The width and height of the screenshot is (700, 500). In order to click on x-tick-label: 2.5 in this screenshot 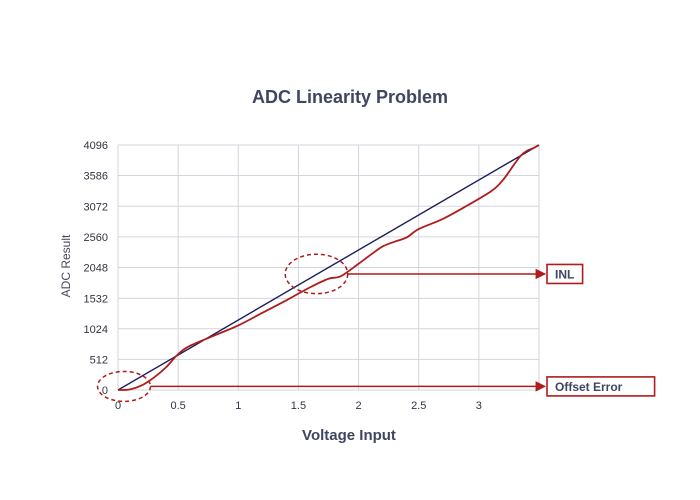, I will do `click(418, 406)`.